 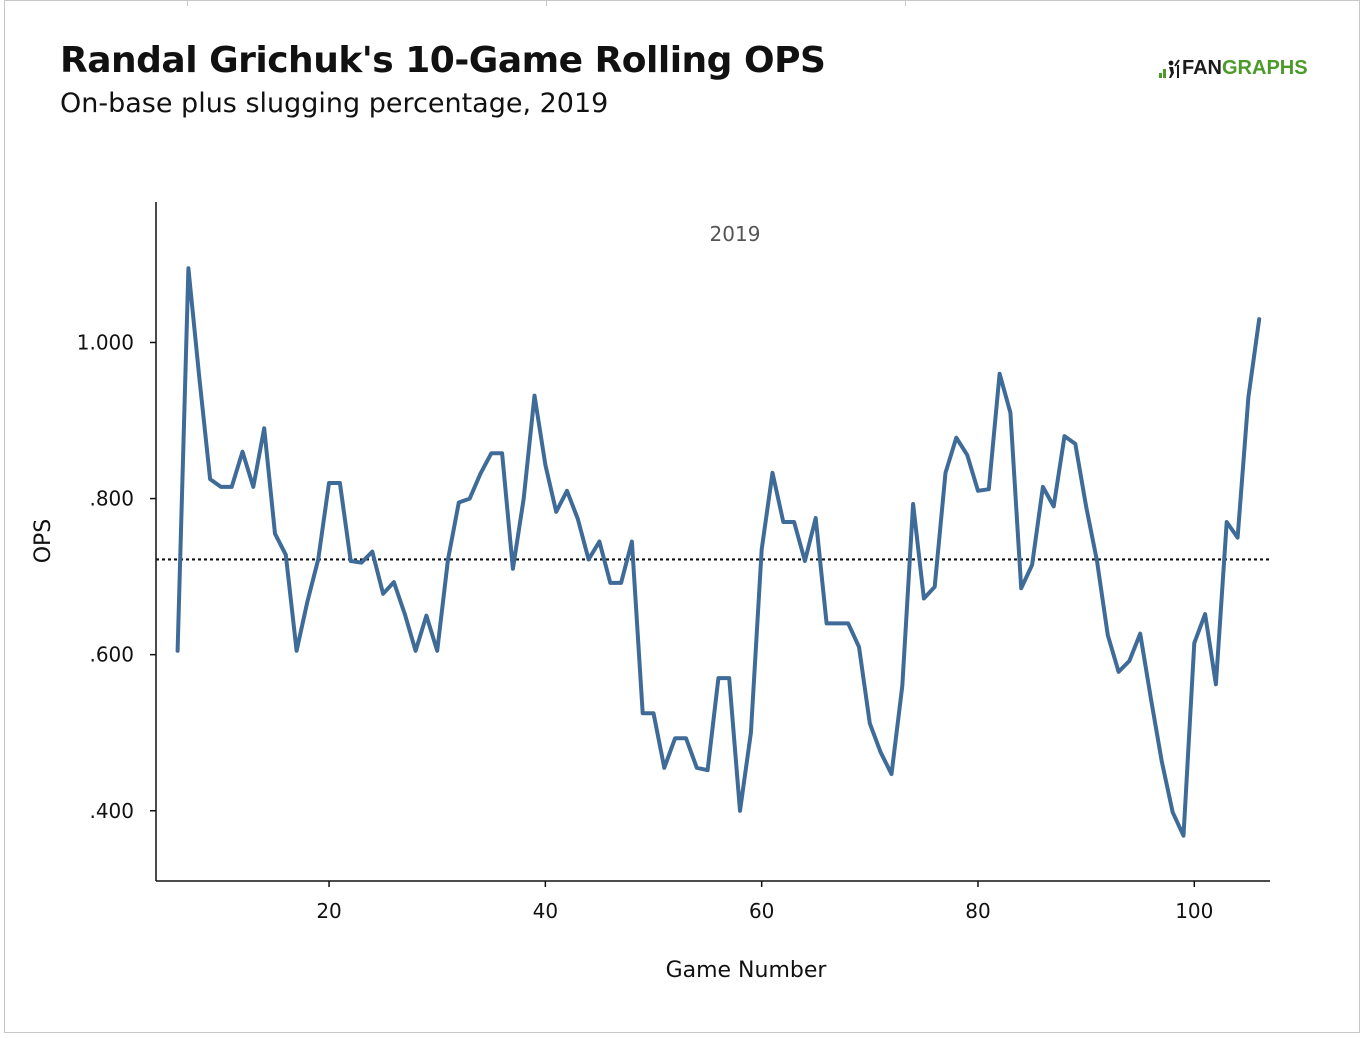 I want to click on fangraphs-bat-icon, so click(x=1169, y=68).